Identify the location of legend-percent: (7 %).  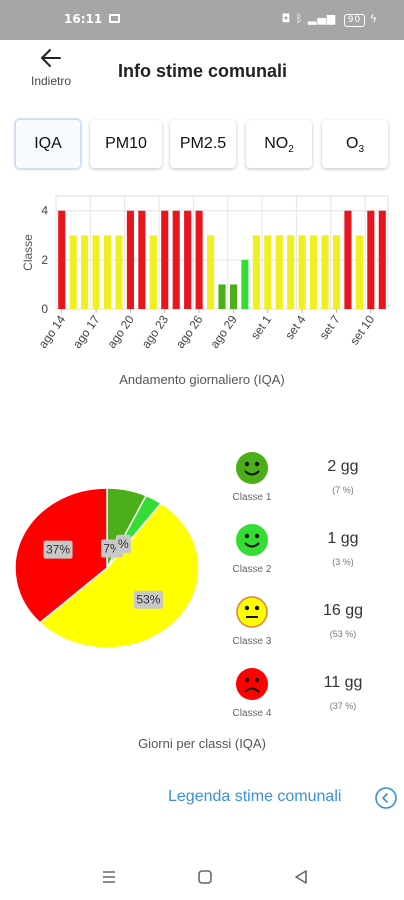
(343, 490).